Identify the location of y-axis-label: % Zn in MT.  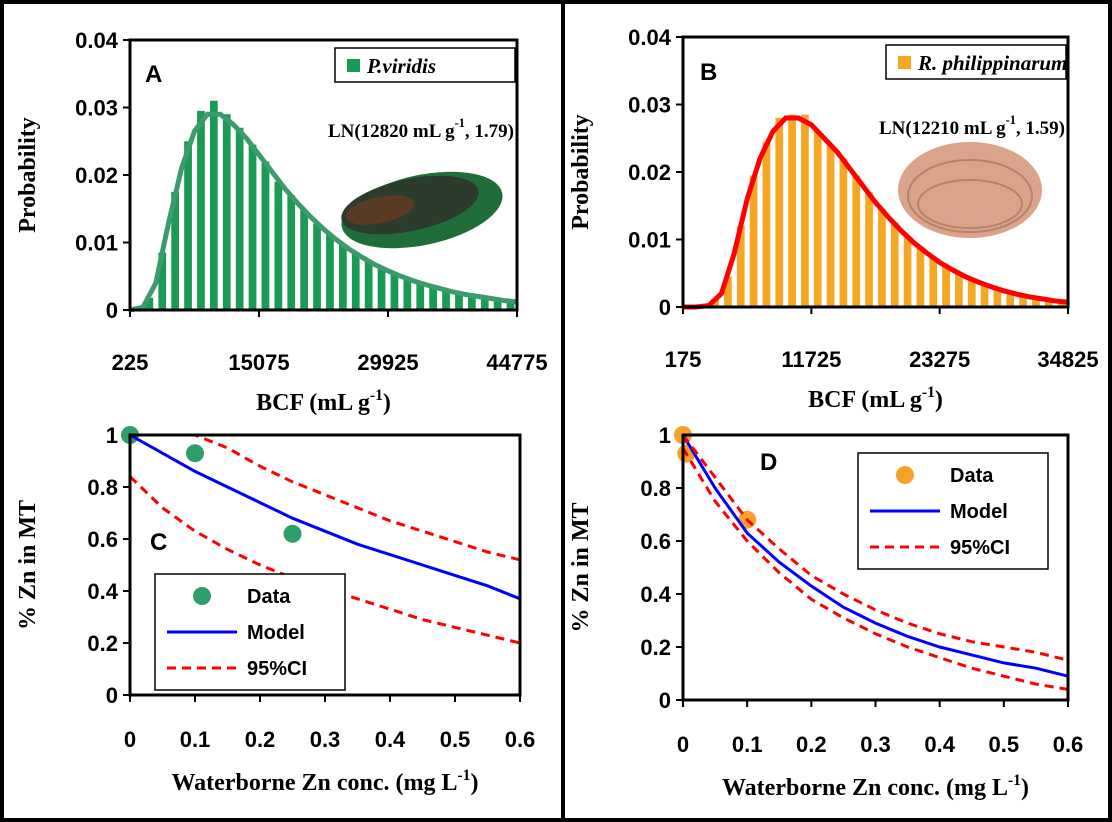
(28, 565).